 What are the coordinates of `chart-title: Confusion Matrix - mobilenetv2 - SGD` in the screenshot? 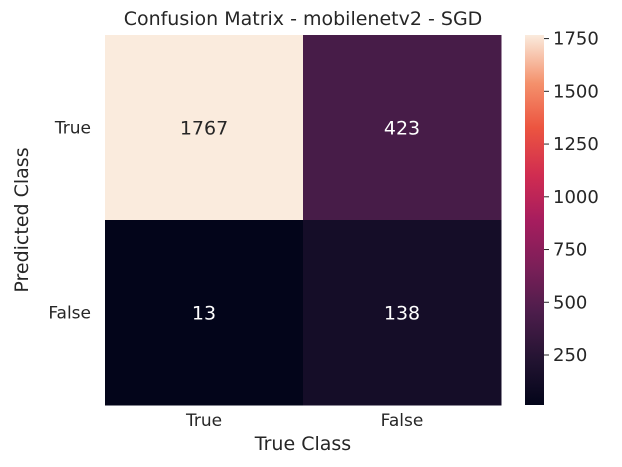 It's located at (303, 19).